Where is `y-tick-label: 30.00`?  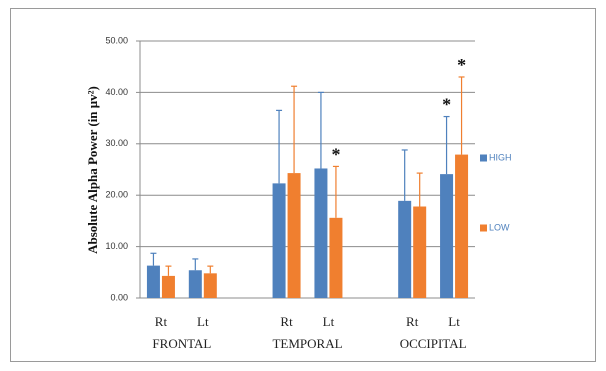
y-tick-label: 30.00 is located at coordinates (116, 143).